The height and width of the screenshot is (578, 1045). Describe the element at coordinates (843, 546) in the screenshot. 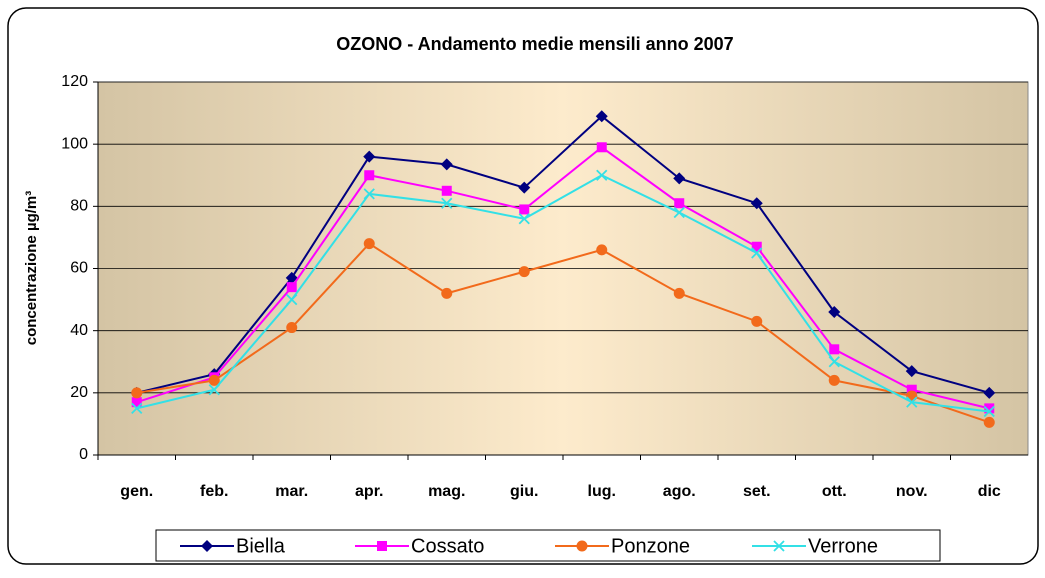

I see `legend-label: Verrone` at that location.